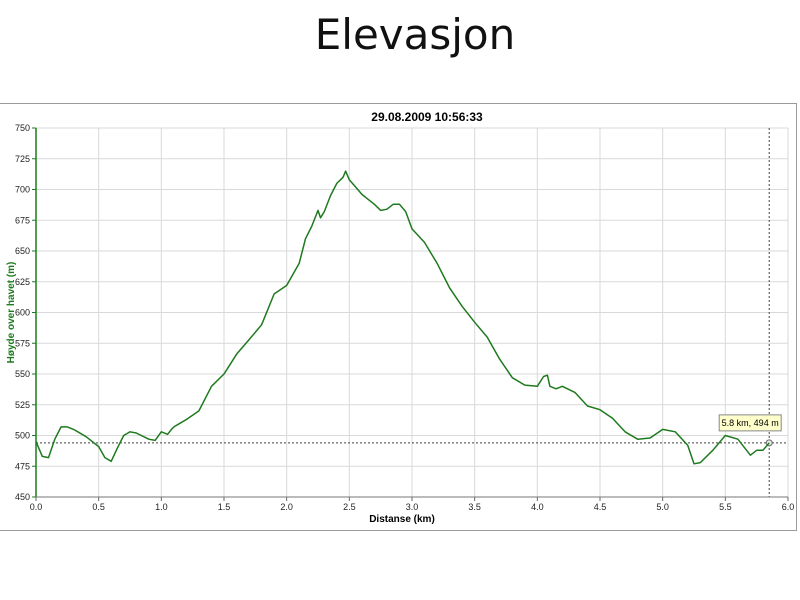  Describe the element at coordinates (725, 507) in the screenshot. I see `x-tick-label: 5.5` at that location.